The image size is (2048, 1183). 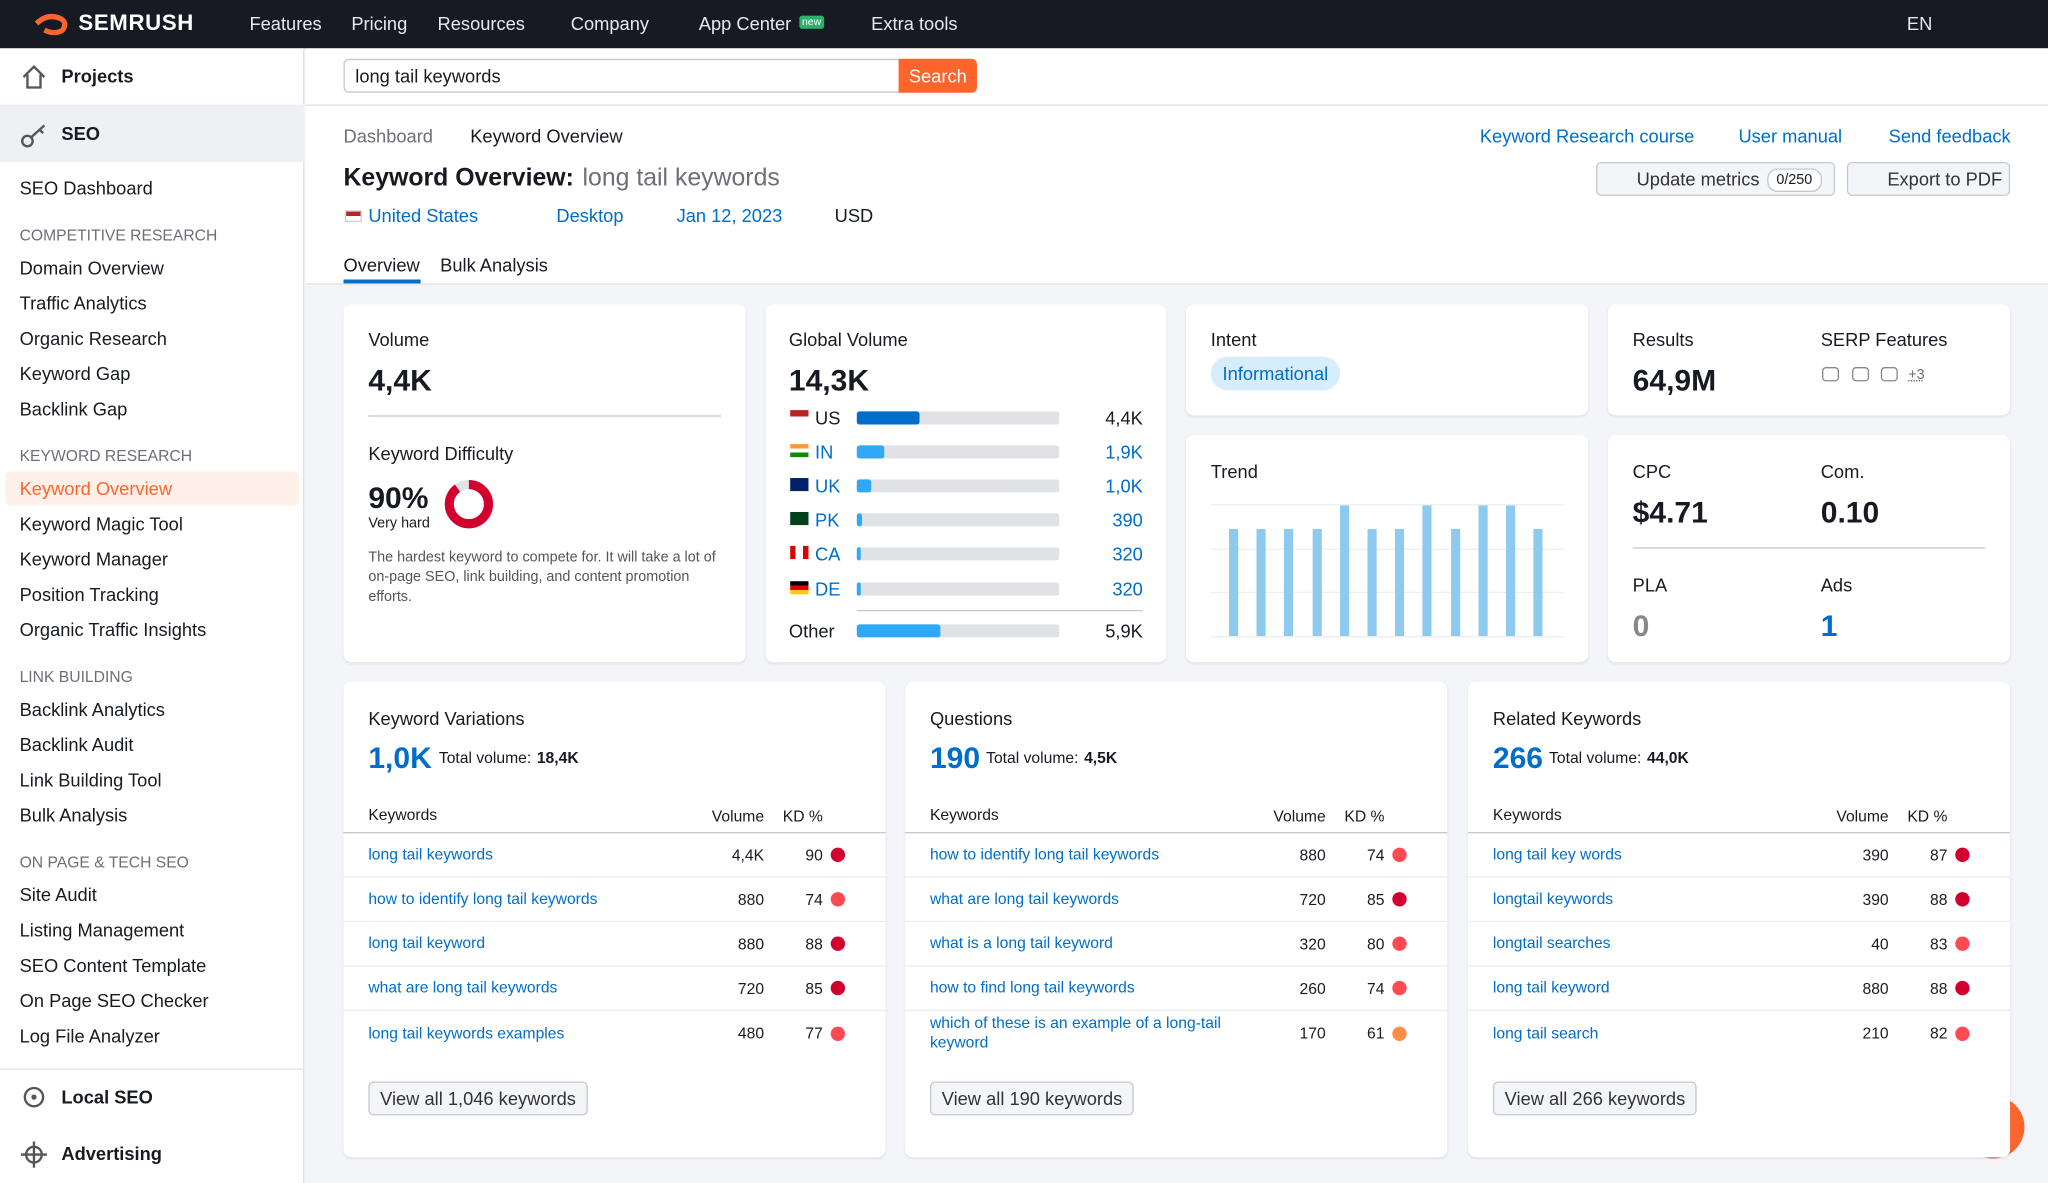 What do you see at coordinates (614, 944) in the screenshot?
I see `table-row: long tail keyword 880 88` at bounding box center [614, 944].